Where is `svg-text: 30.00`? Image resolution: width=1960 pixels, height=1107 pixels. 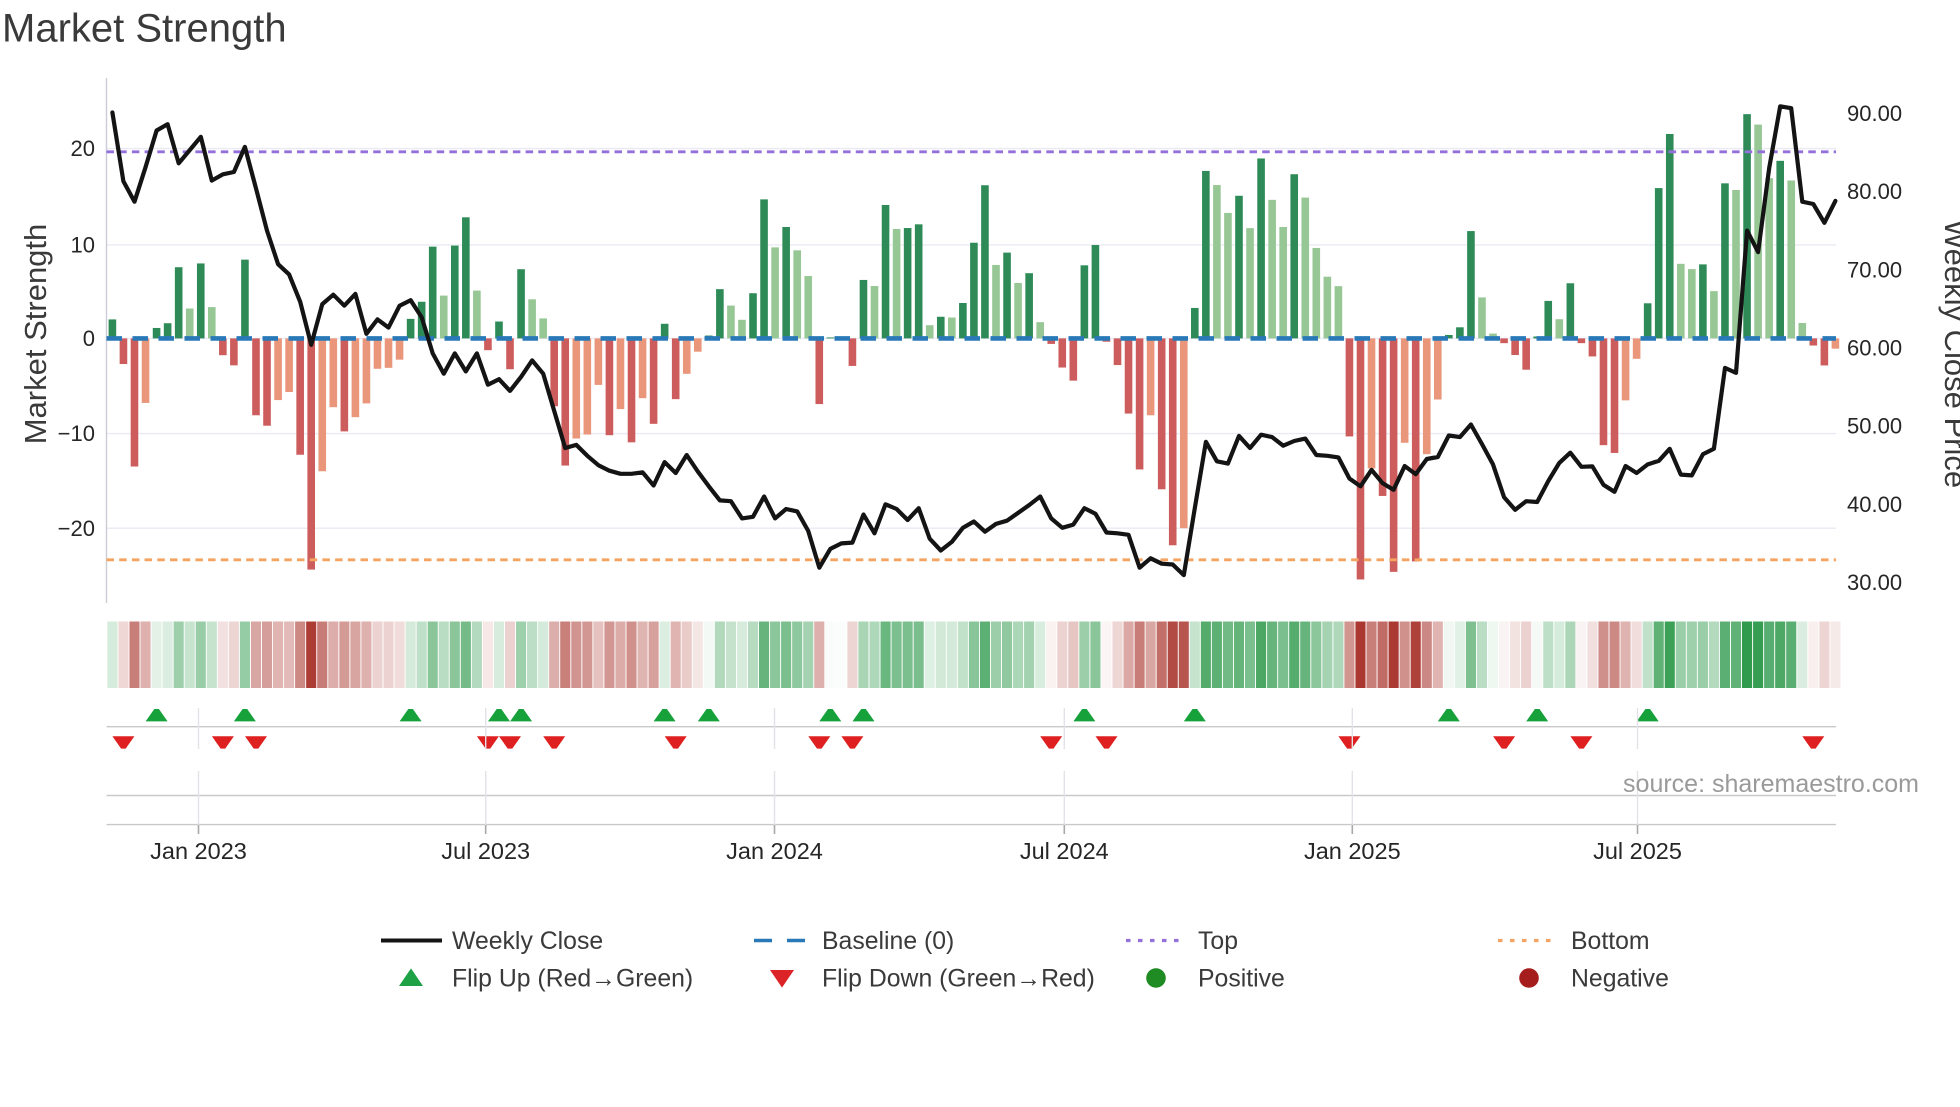 svg-text: 30.00 is located at coordinates (1874, 582).